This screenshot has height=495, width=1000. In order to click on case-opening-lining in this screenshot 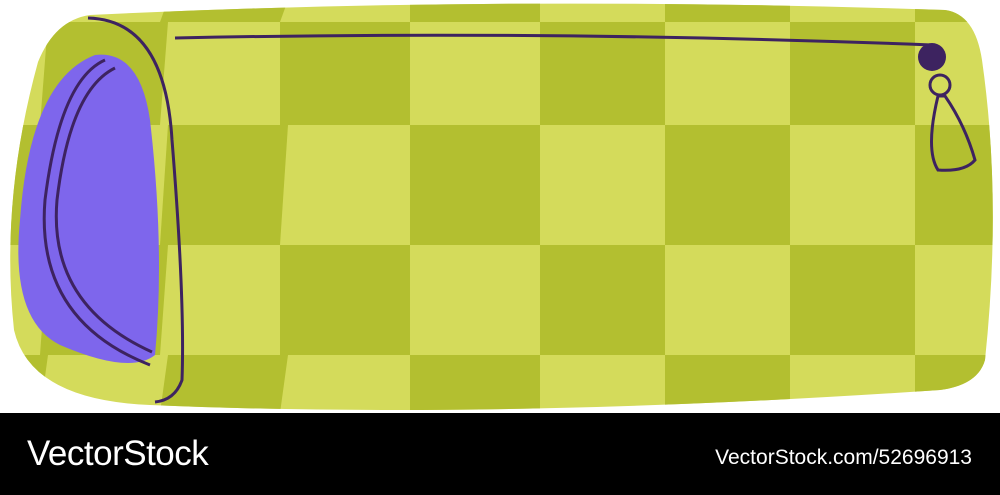, I will do `click(88, 209)`.